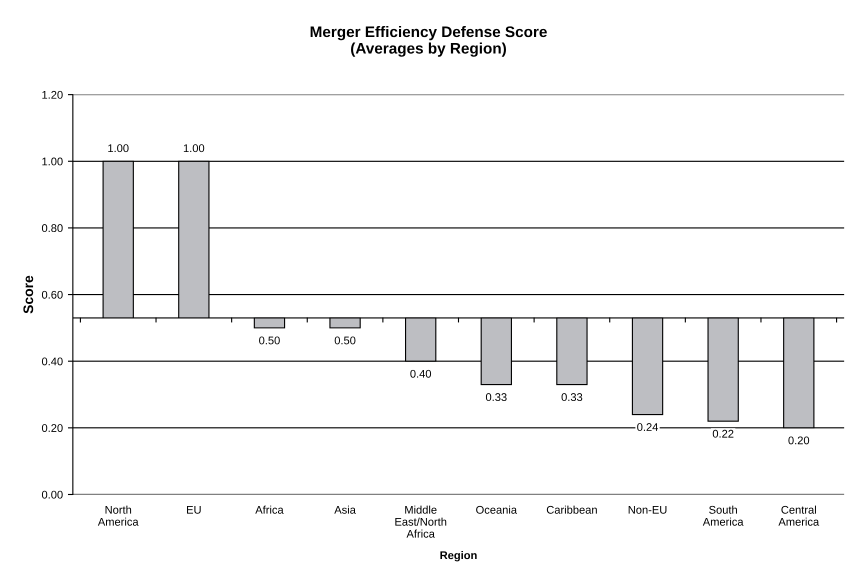 Image resolution: width=857 pixels, height=577 pixels. I want to click on x-tick-label: North America, so click(118, 516).